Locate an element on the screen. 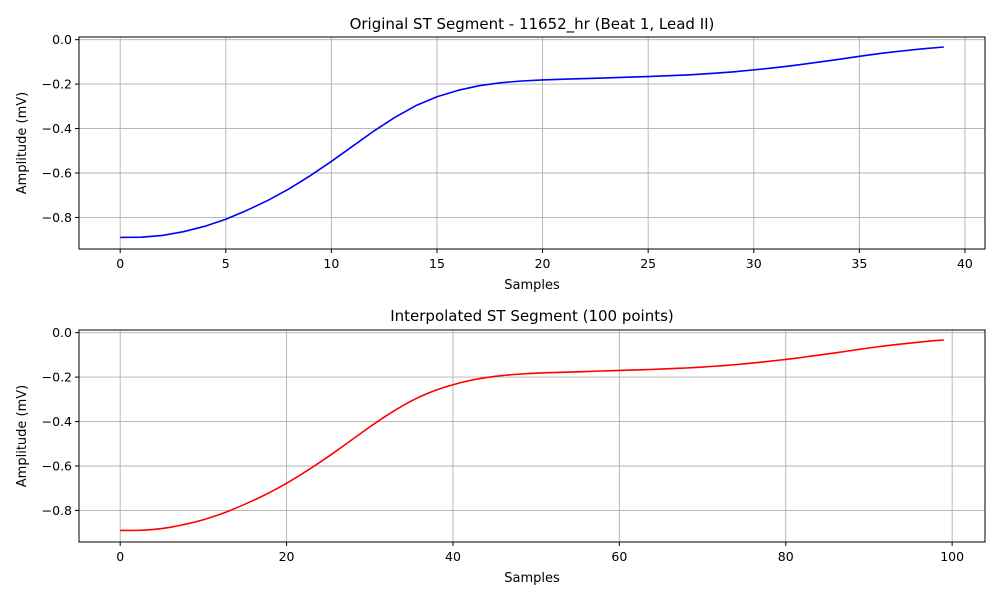 Image resolution: width=1000 pixels, height=600 pixels. x-tick-label: 60 is located at coordinates (619, 556).